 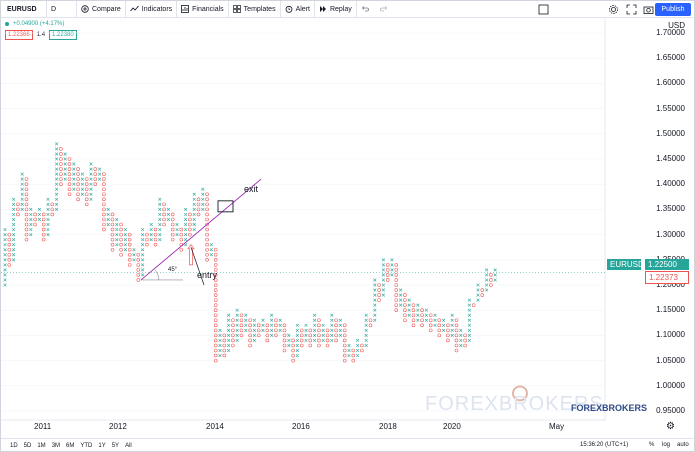 I want to click on redo-button, so click(x=385, y=9).